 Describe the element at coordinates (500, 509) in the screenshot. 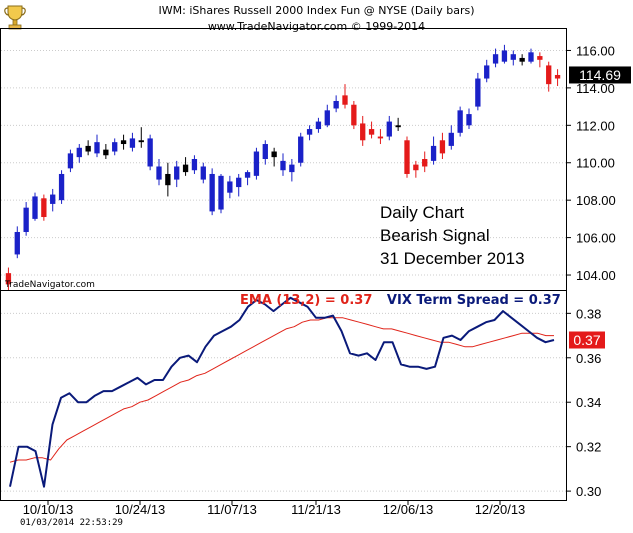

I see `date-tick-label: 12/20/13` at that location.